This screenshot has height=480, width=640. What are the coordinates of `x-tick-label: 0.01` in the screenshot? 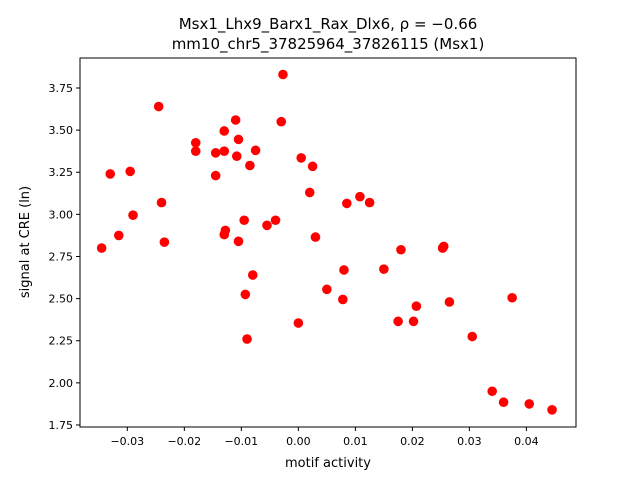 It's located at (355, 441).